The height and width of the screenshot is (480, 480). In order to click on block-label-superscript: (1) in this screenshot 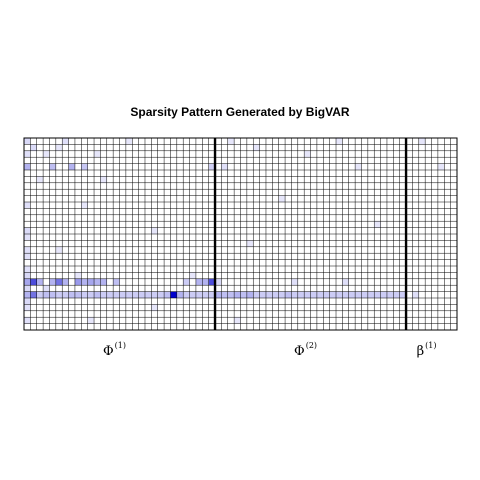, I will do `click(120, 345)`.